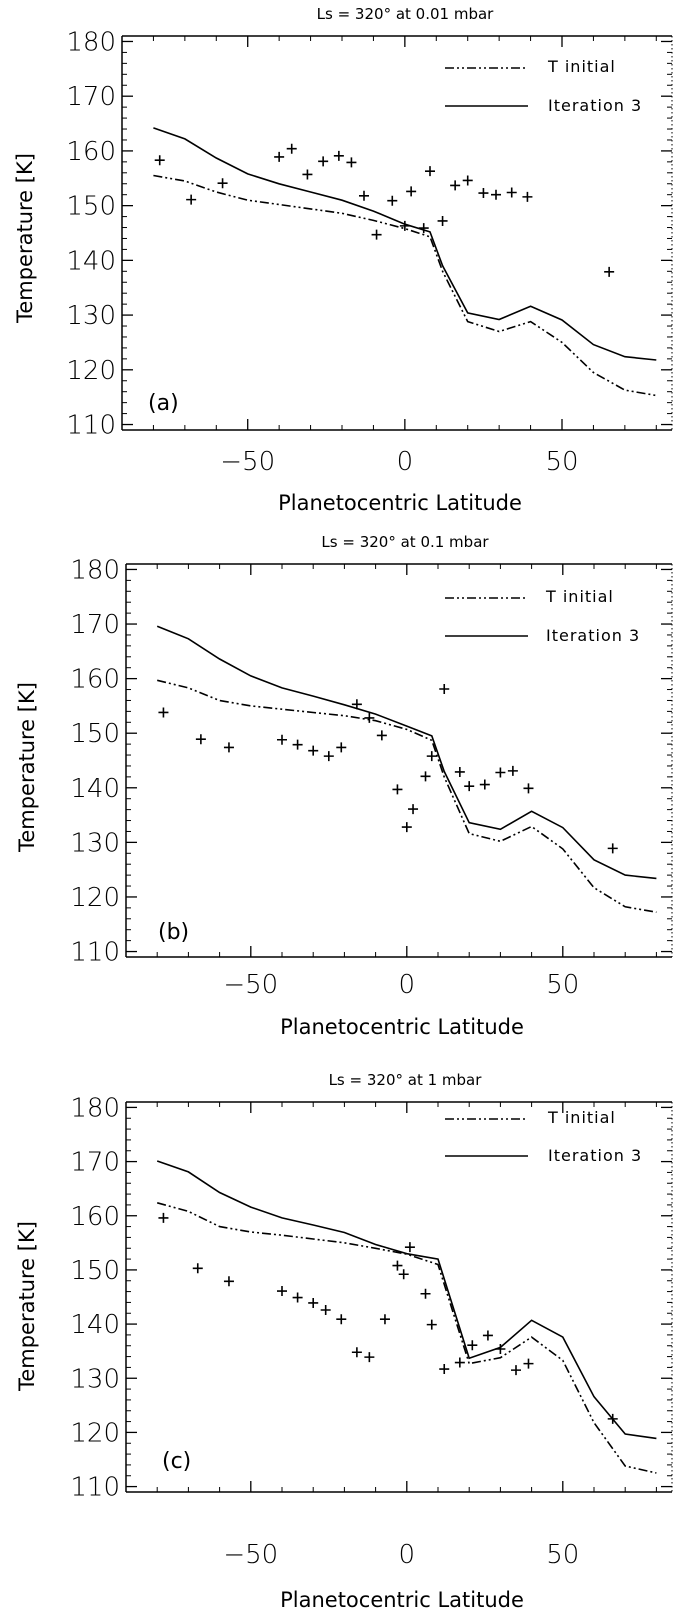 This screenshot has width=693, height=1615. Describe the element at coordinates (400, 503) in the screenshot. I see `x-axis-label: Planetocentric Latitude` at that location.